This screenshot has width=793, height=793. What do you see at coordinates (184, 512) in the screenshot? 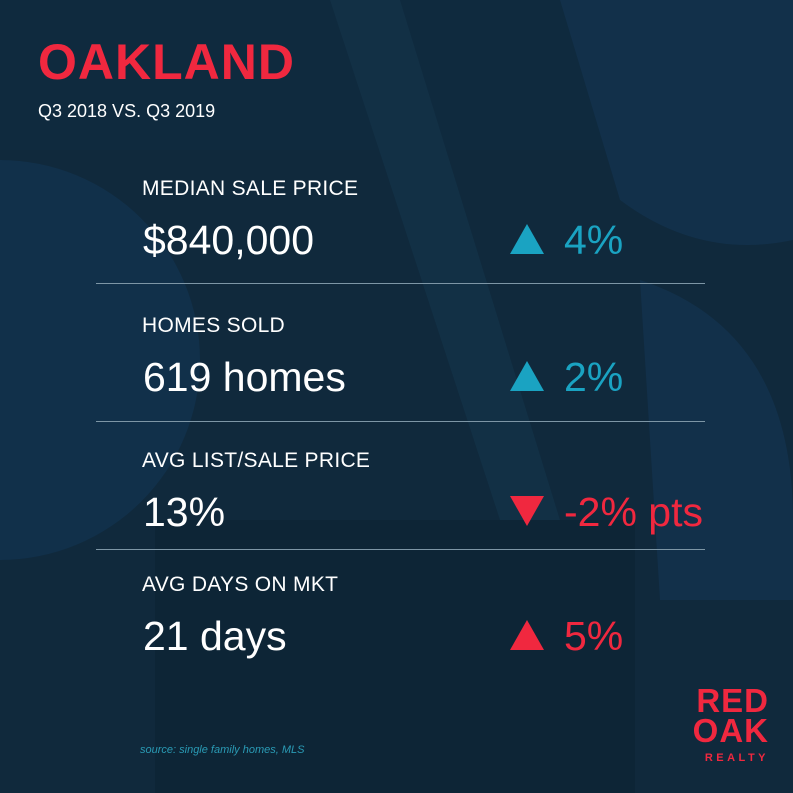
I see `metric-value: 13%` at bounding box center [184, 512].